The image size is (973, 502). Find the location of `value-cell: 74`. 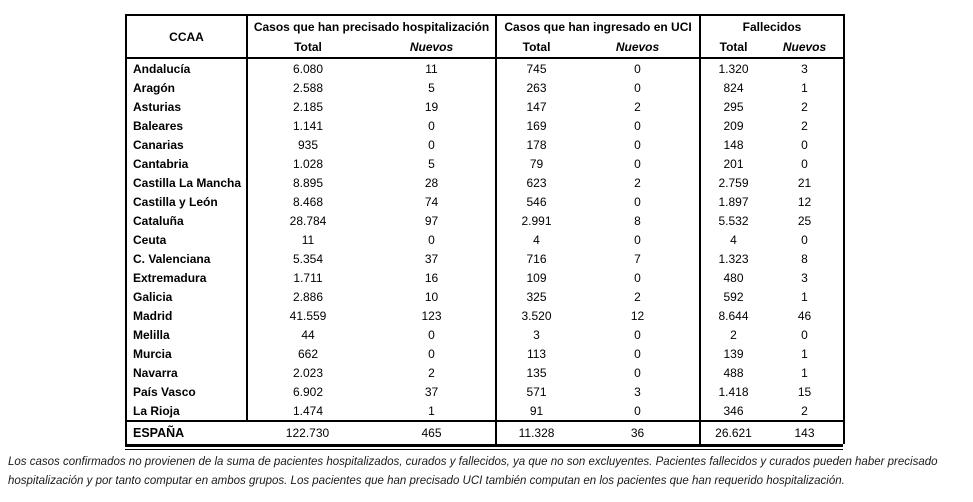

value-cell: 74 is located at coordinates (431, 201).